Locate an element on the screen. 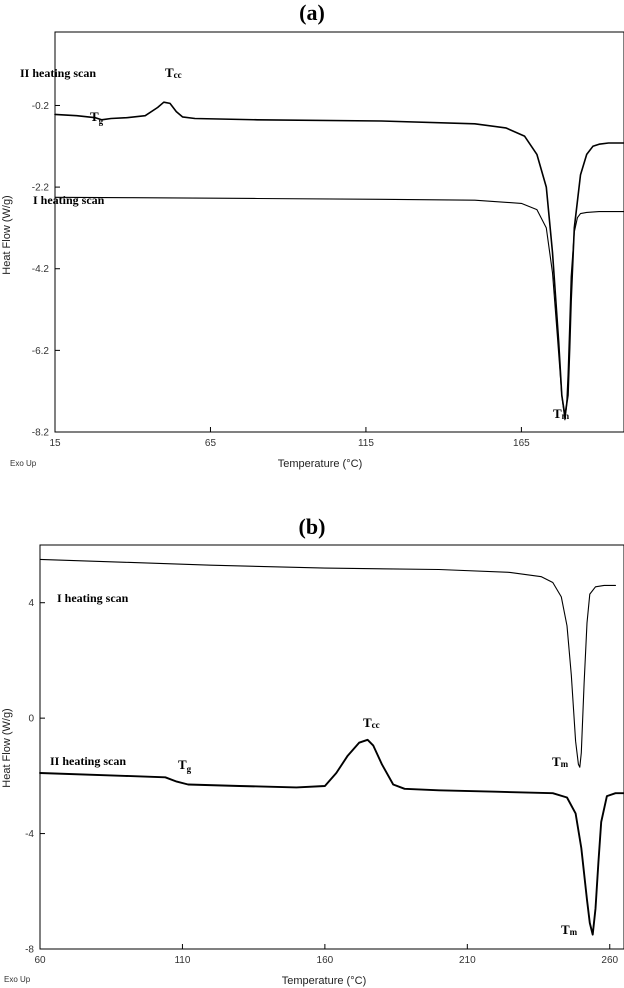 Image resolution: width=624 pixels, height=988 pixels. panel-b-x-tick-label: 160 is located at coordinates (325, 960).